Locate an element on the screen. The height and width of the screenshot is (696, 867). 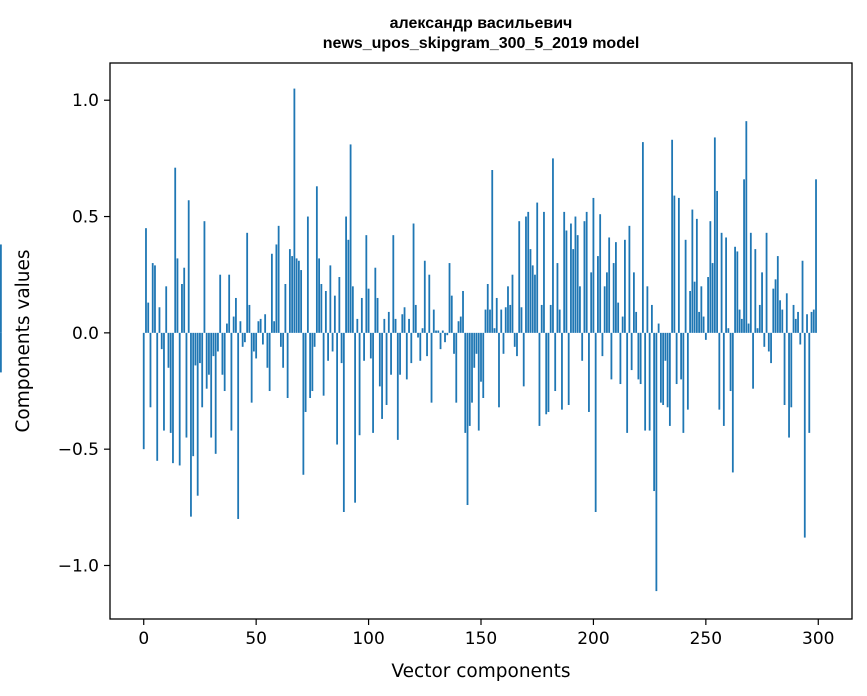
x-axis-label: Vector components is located at coordinates (480, 671).